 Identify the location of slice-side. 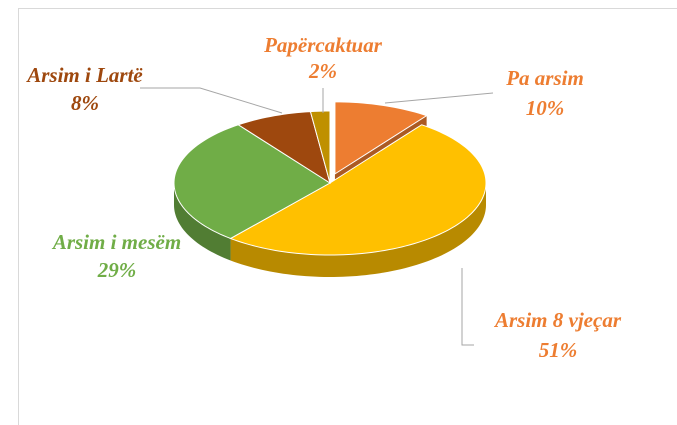
(202, 222).